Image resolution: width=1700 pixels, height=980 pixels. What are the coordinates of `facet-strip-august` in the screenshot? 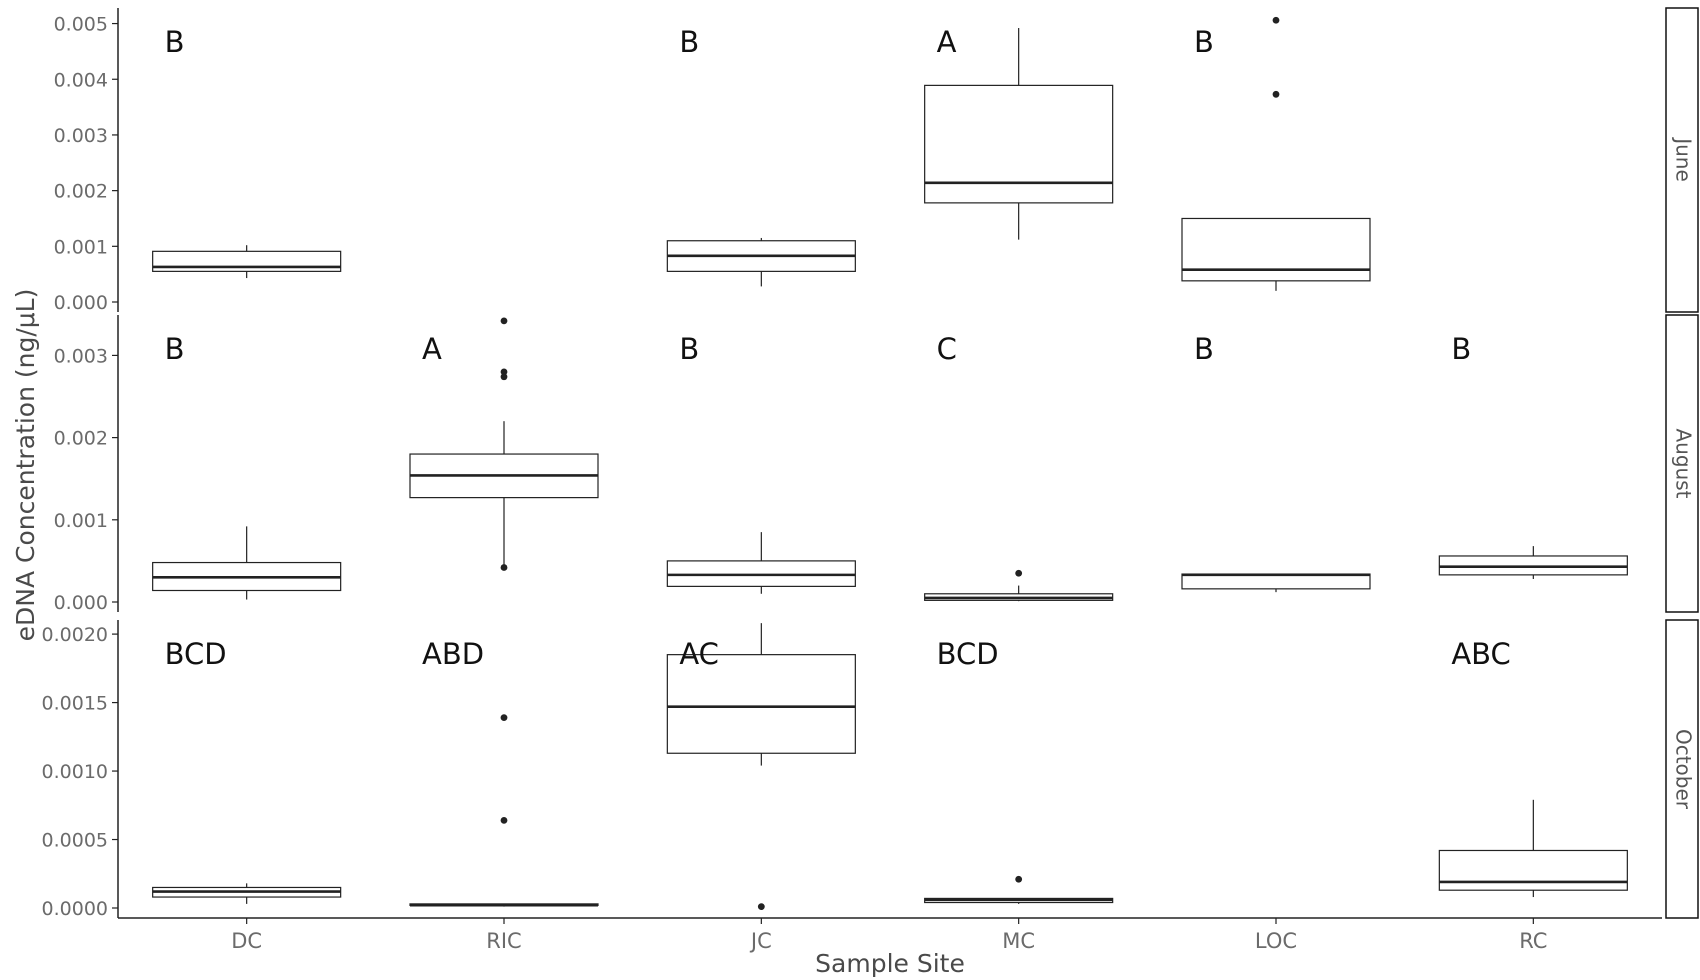 It's located at (1682, 463).